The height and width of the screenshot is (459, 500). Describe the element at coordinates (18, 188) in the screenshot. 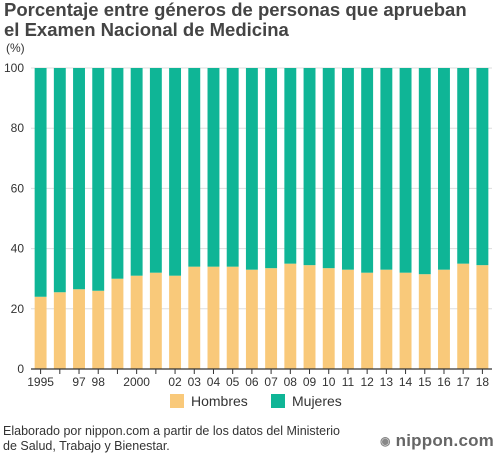

I see `y-tick-label: 60` at that location.